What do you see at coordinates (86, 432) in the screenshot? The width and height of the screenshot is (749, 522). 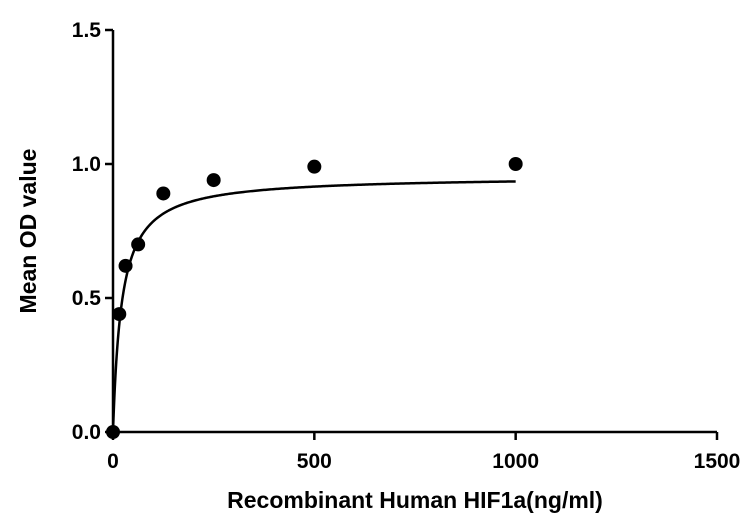 I see `y-tick-label: 0.0` at bounding box center [86, 432].